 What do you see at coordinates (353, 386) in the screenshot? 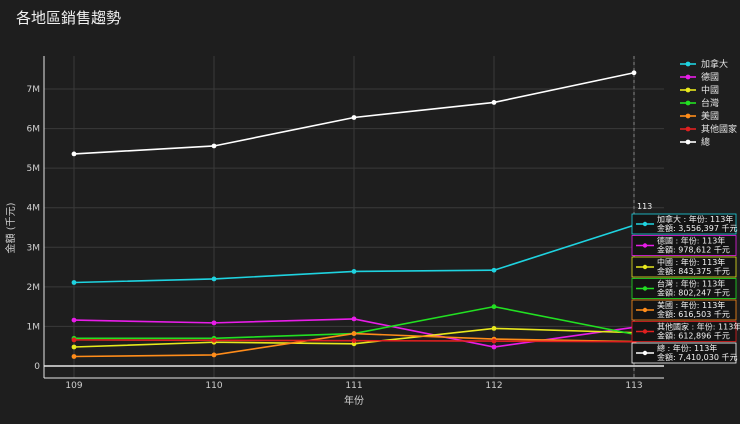
I see `x-tick-label: 111` at bounding box center [353, 386].